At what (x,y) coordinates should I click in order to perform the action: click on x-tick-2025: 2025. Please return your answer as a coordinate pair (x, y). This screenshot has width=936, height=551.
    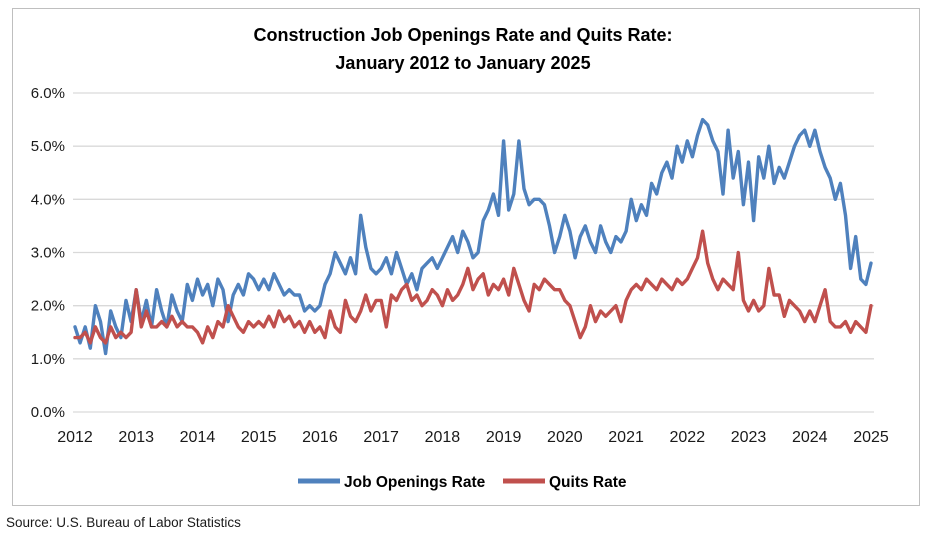
    Looking at the image, I should click on (871, 437).